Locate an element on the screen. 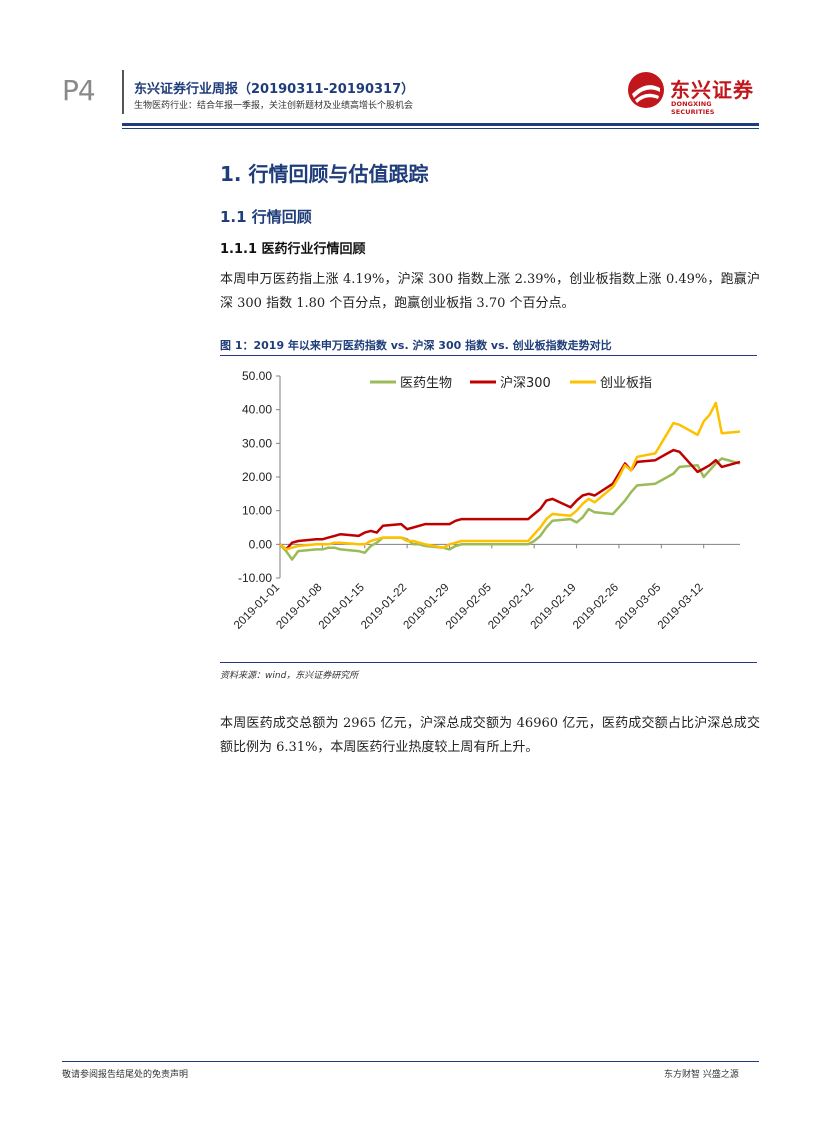 The height and width of the screenshot is (1122, 827). header-rule is located at coordinates (440, 124).